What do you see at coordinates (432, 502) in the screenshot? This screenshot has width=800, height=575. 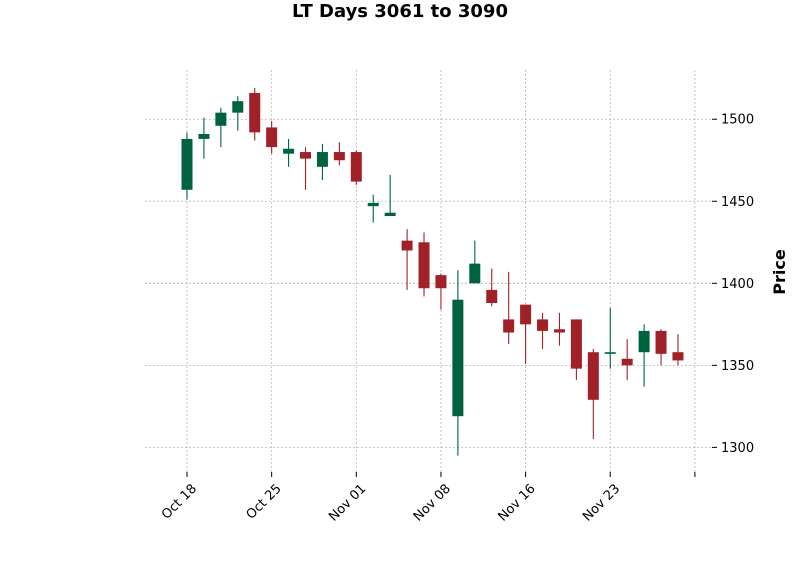 I see `x-tick-label: Nov 08` at bounding box center [432, 502].